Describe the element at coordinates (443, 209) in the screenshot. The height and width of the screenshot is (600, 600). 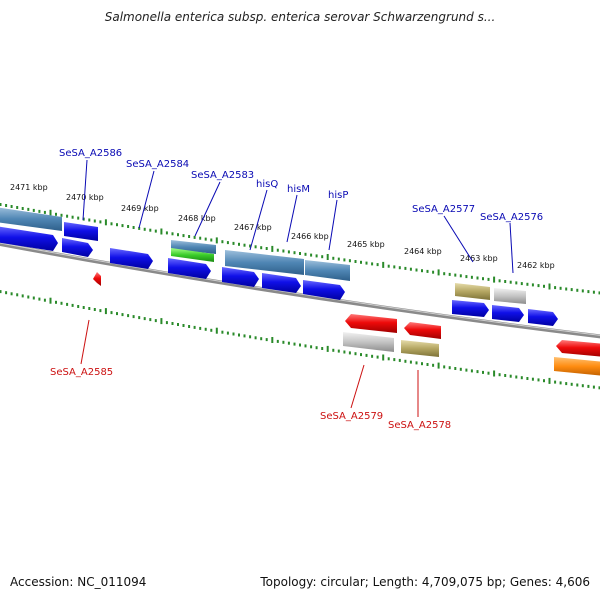
I see `gene-label: SeSA_A2577` at that location.